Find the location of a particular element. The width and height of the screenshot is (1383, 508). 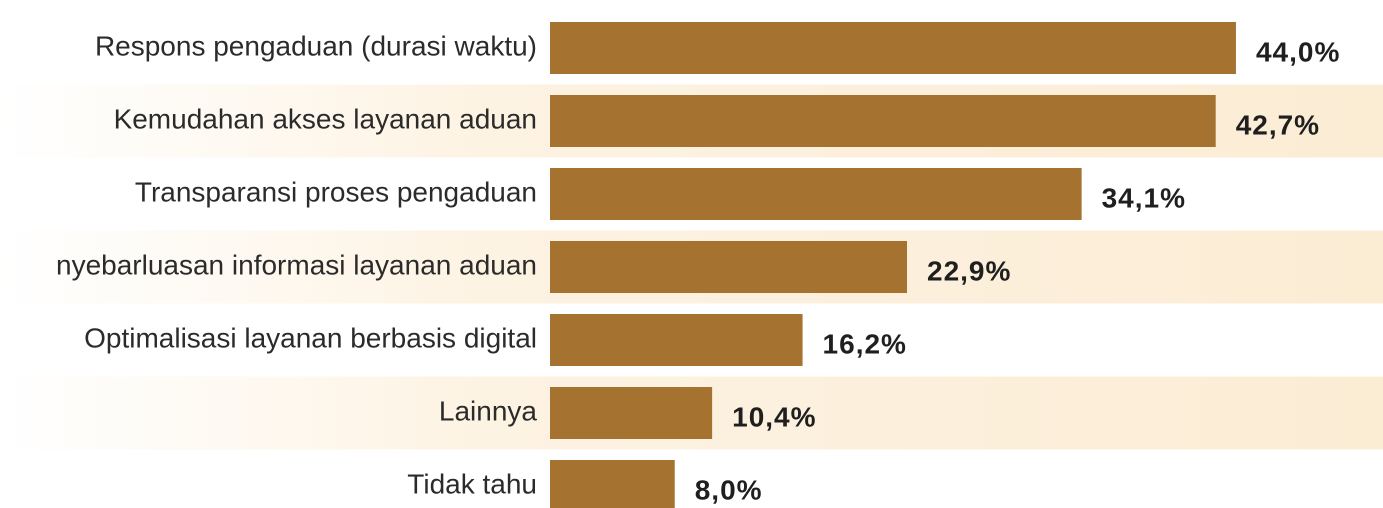

value-label: 42,7% is located at coordinates (1278, 124).